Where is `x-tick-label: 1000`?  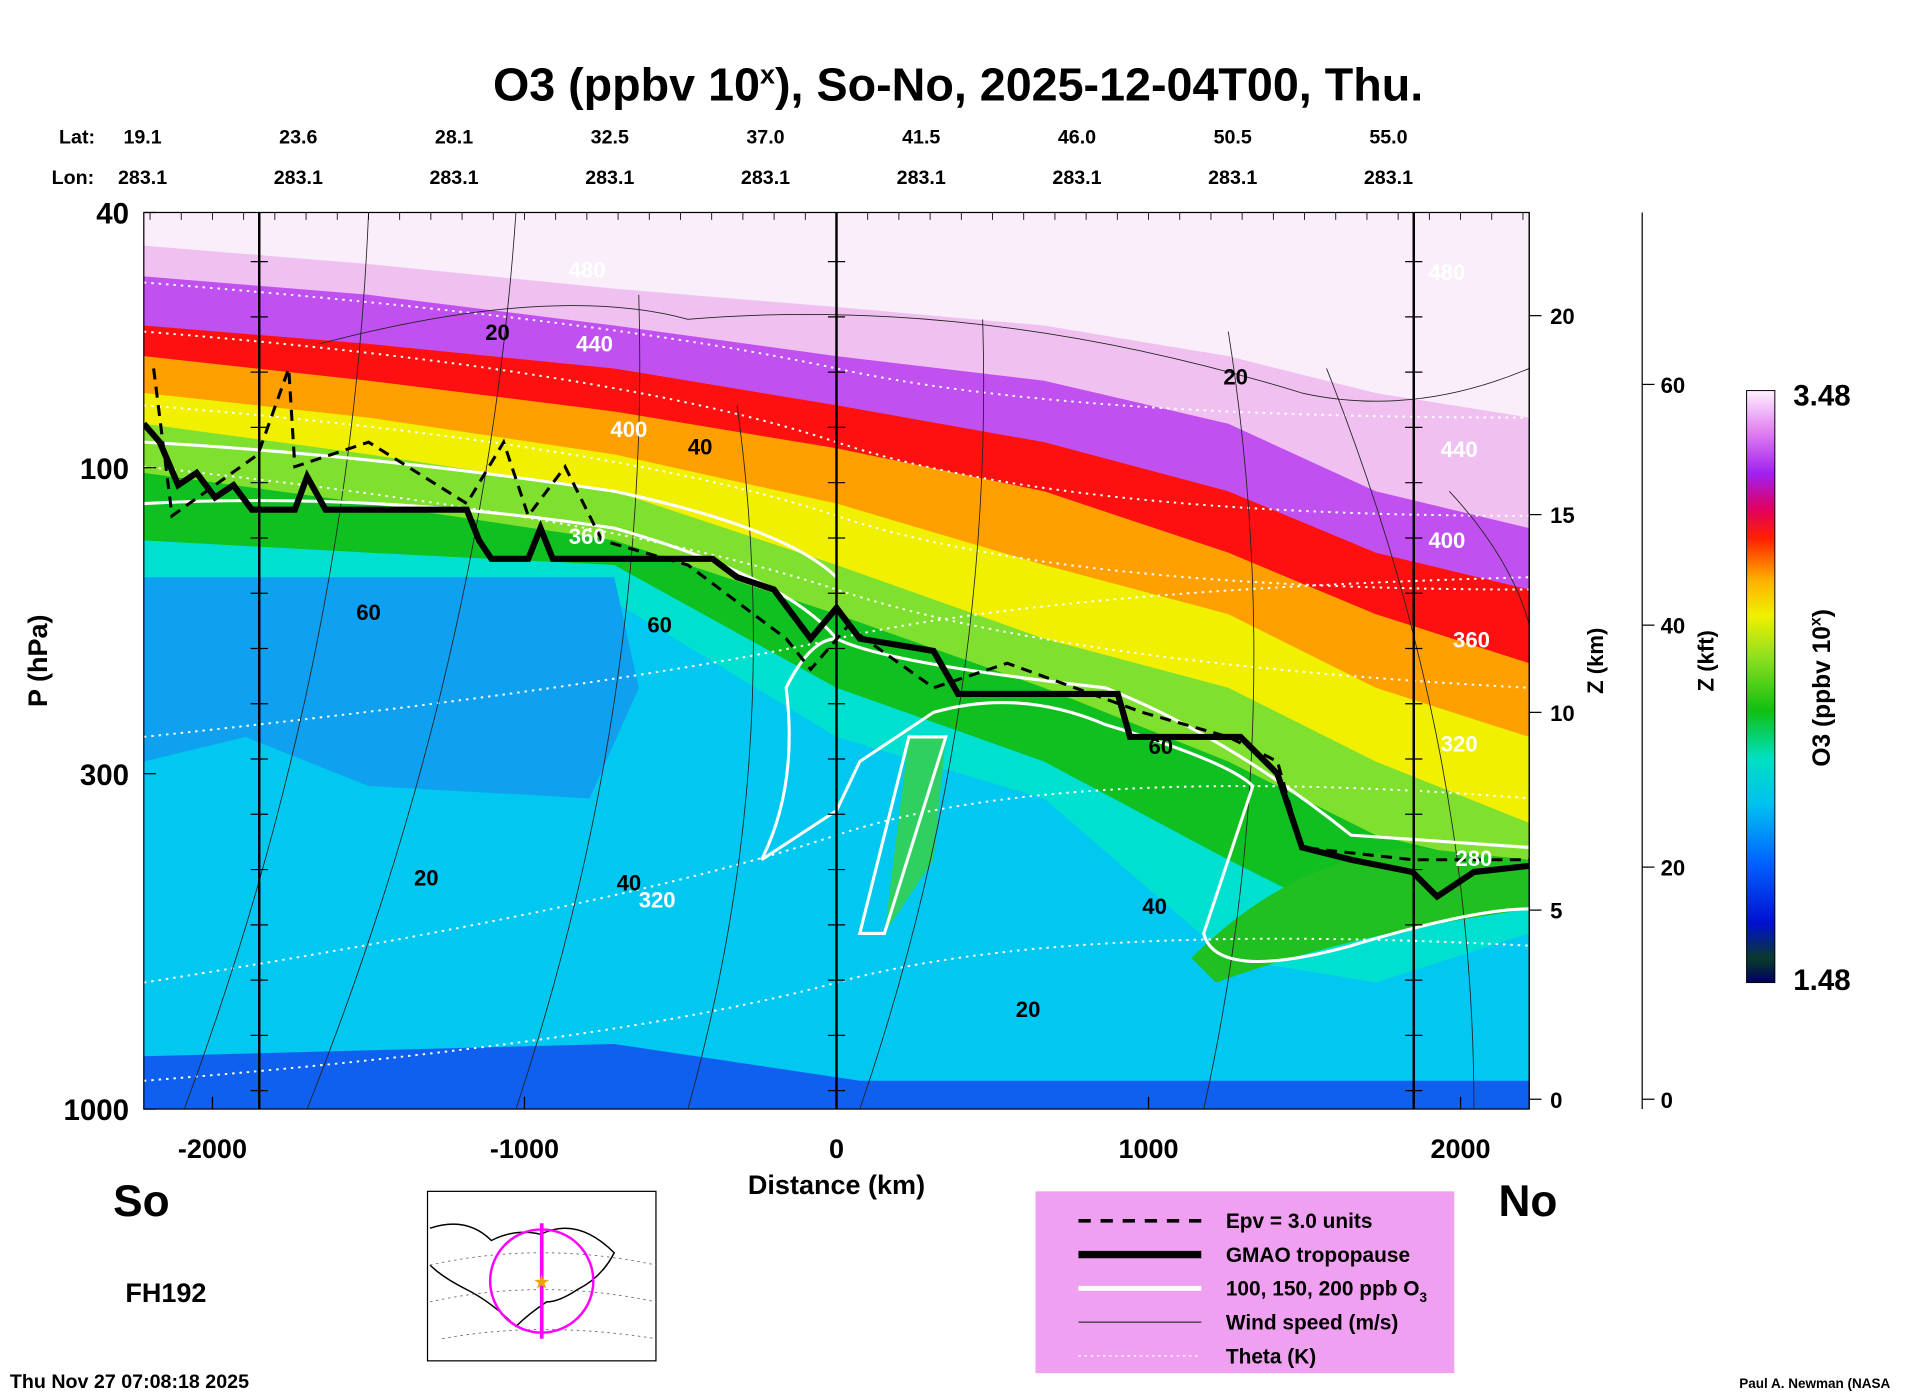 x-tick-label: 1000 is located at coordinates (1148, 1149).